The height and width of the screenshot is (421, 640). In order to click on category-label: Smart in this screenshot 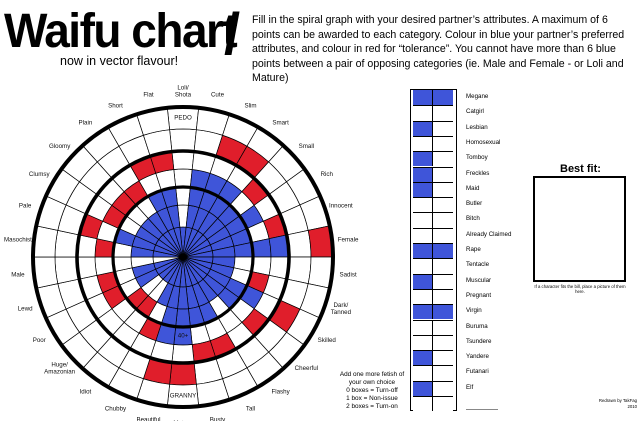, I will do `click(280, 122)`.